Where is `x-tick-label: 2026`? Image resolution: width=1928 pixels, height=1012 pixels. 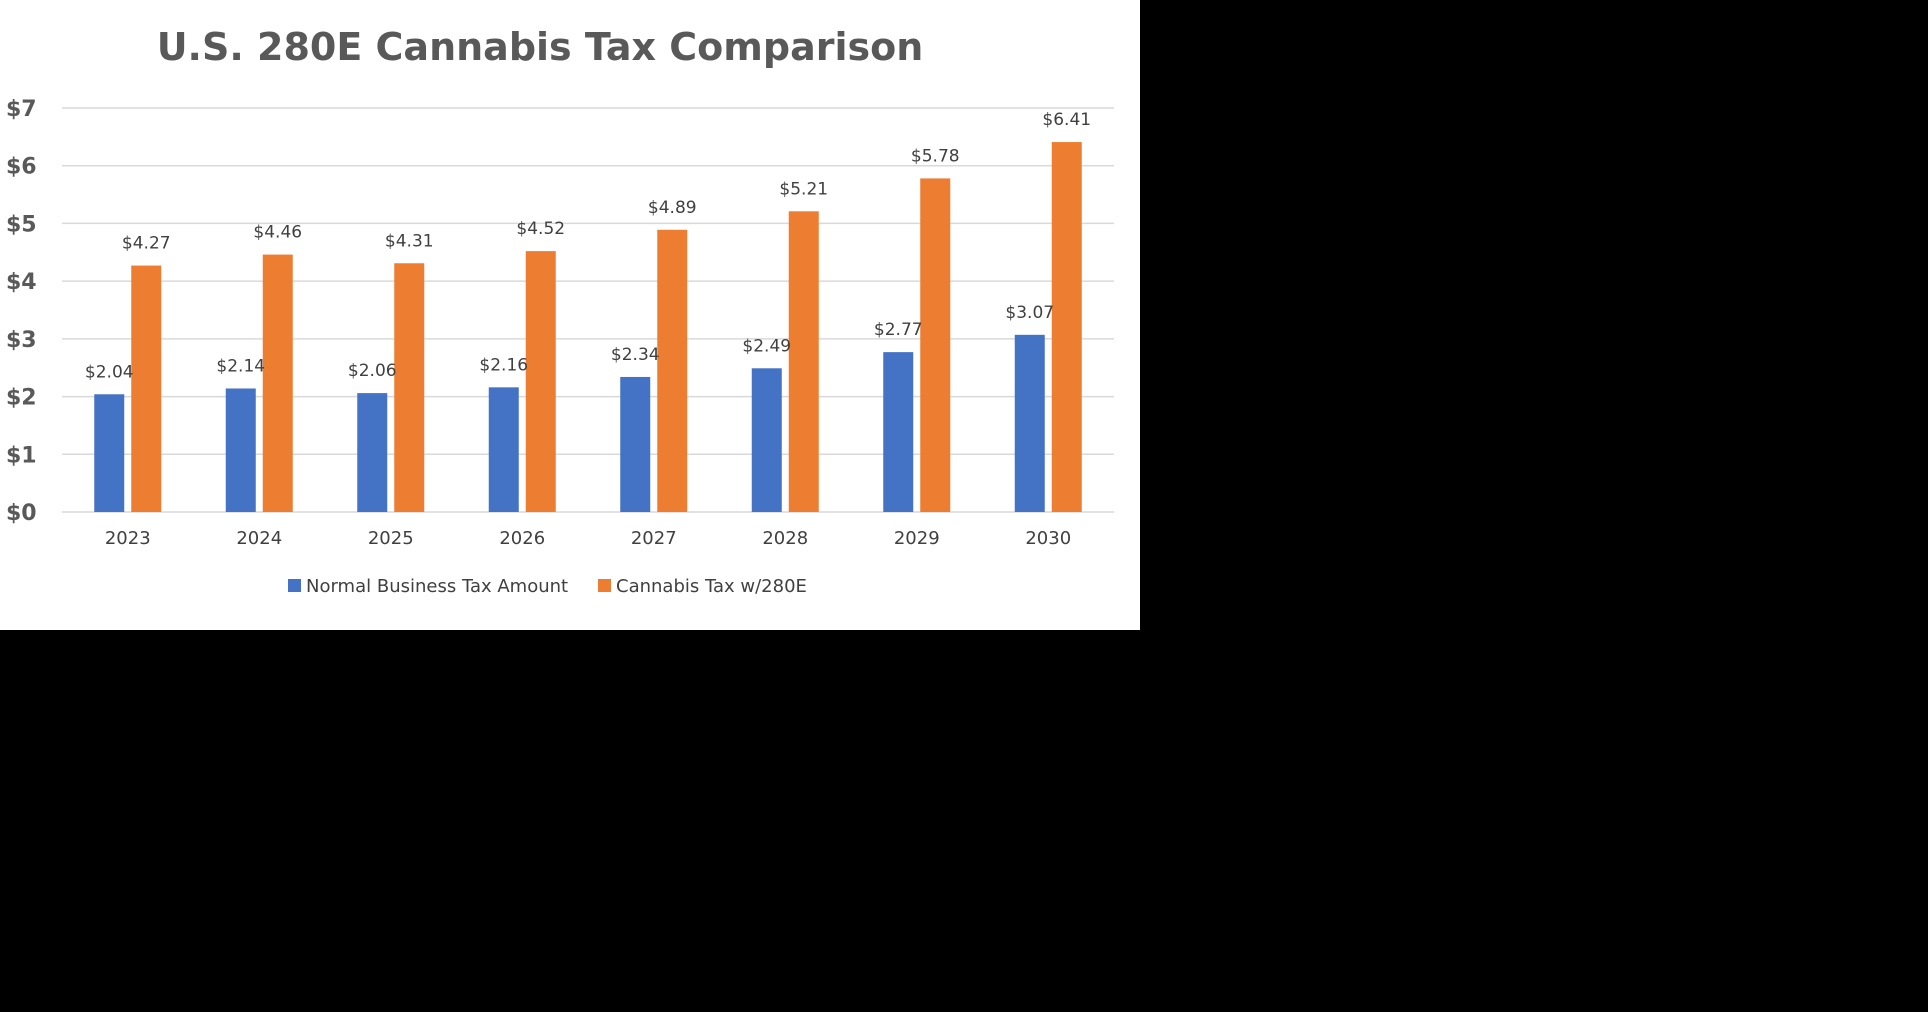 x-tick-label: 2026 is located at coordinates (522, 538).